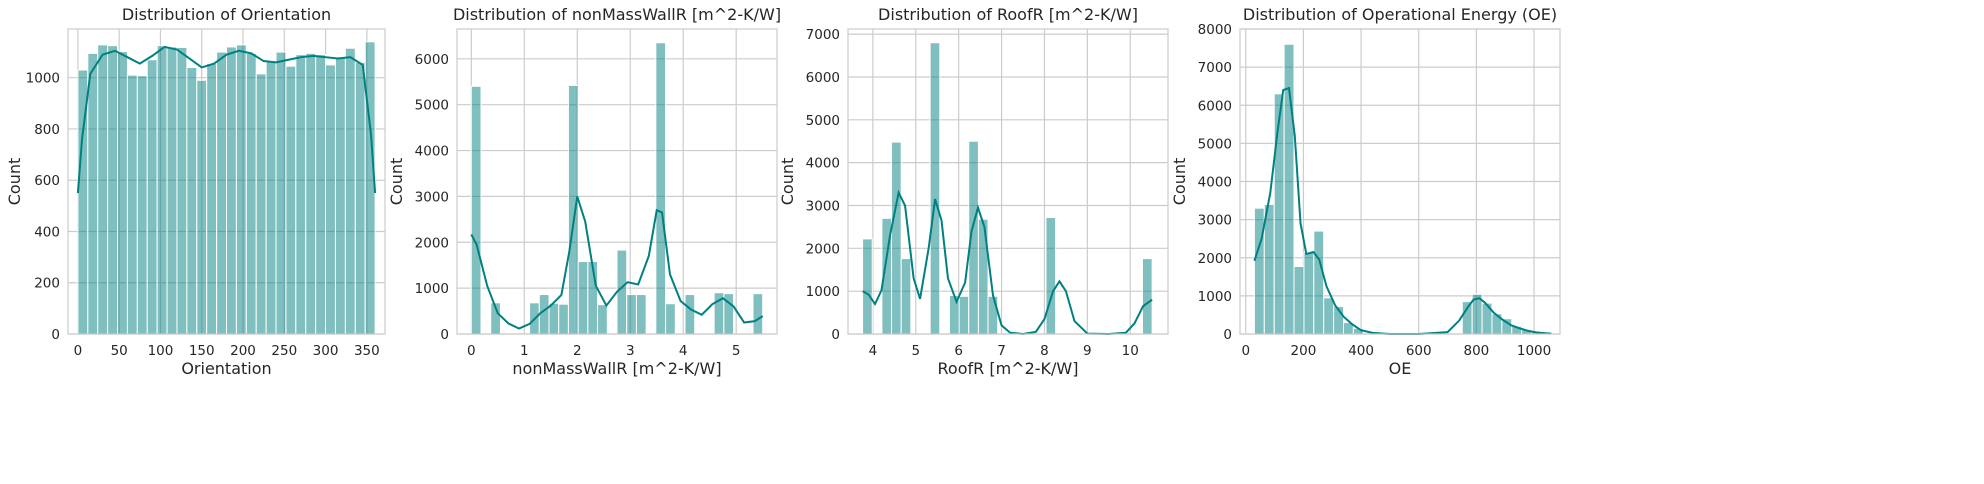 This screenshot has width=1984, height=484. I want to click on x-tick-label: 600, so click(1419, 351).